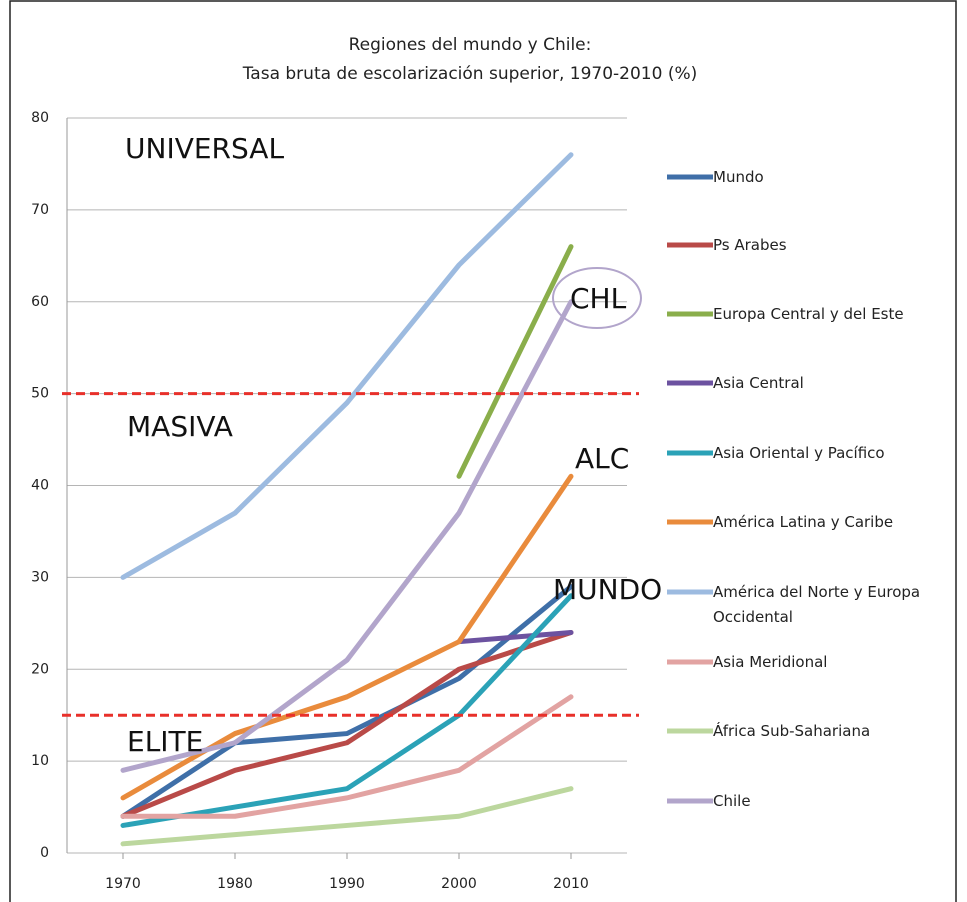 Image resolution: width=967 pixels, height=902 pixels. What do you see at coordinates (40, 210) in the screenshot?
I see `y-tick-label: 70` at bounding box center [40, 210].